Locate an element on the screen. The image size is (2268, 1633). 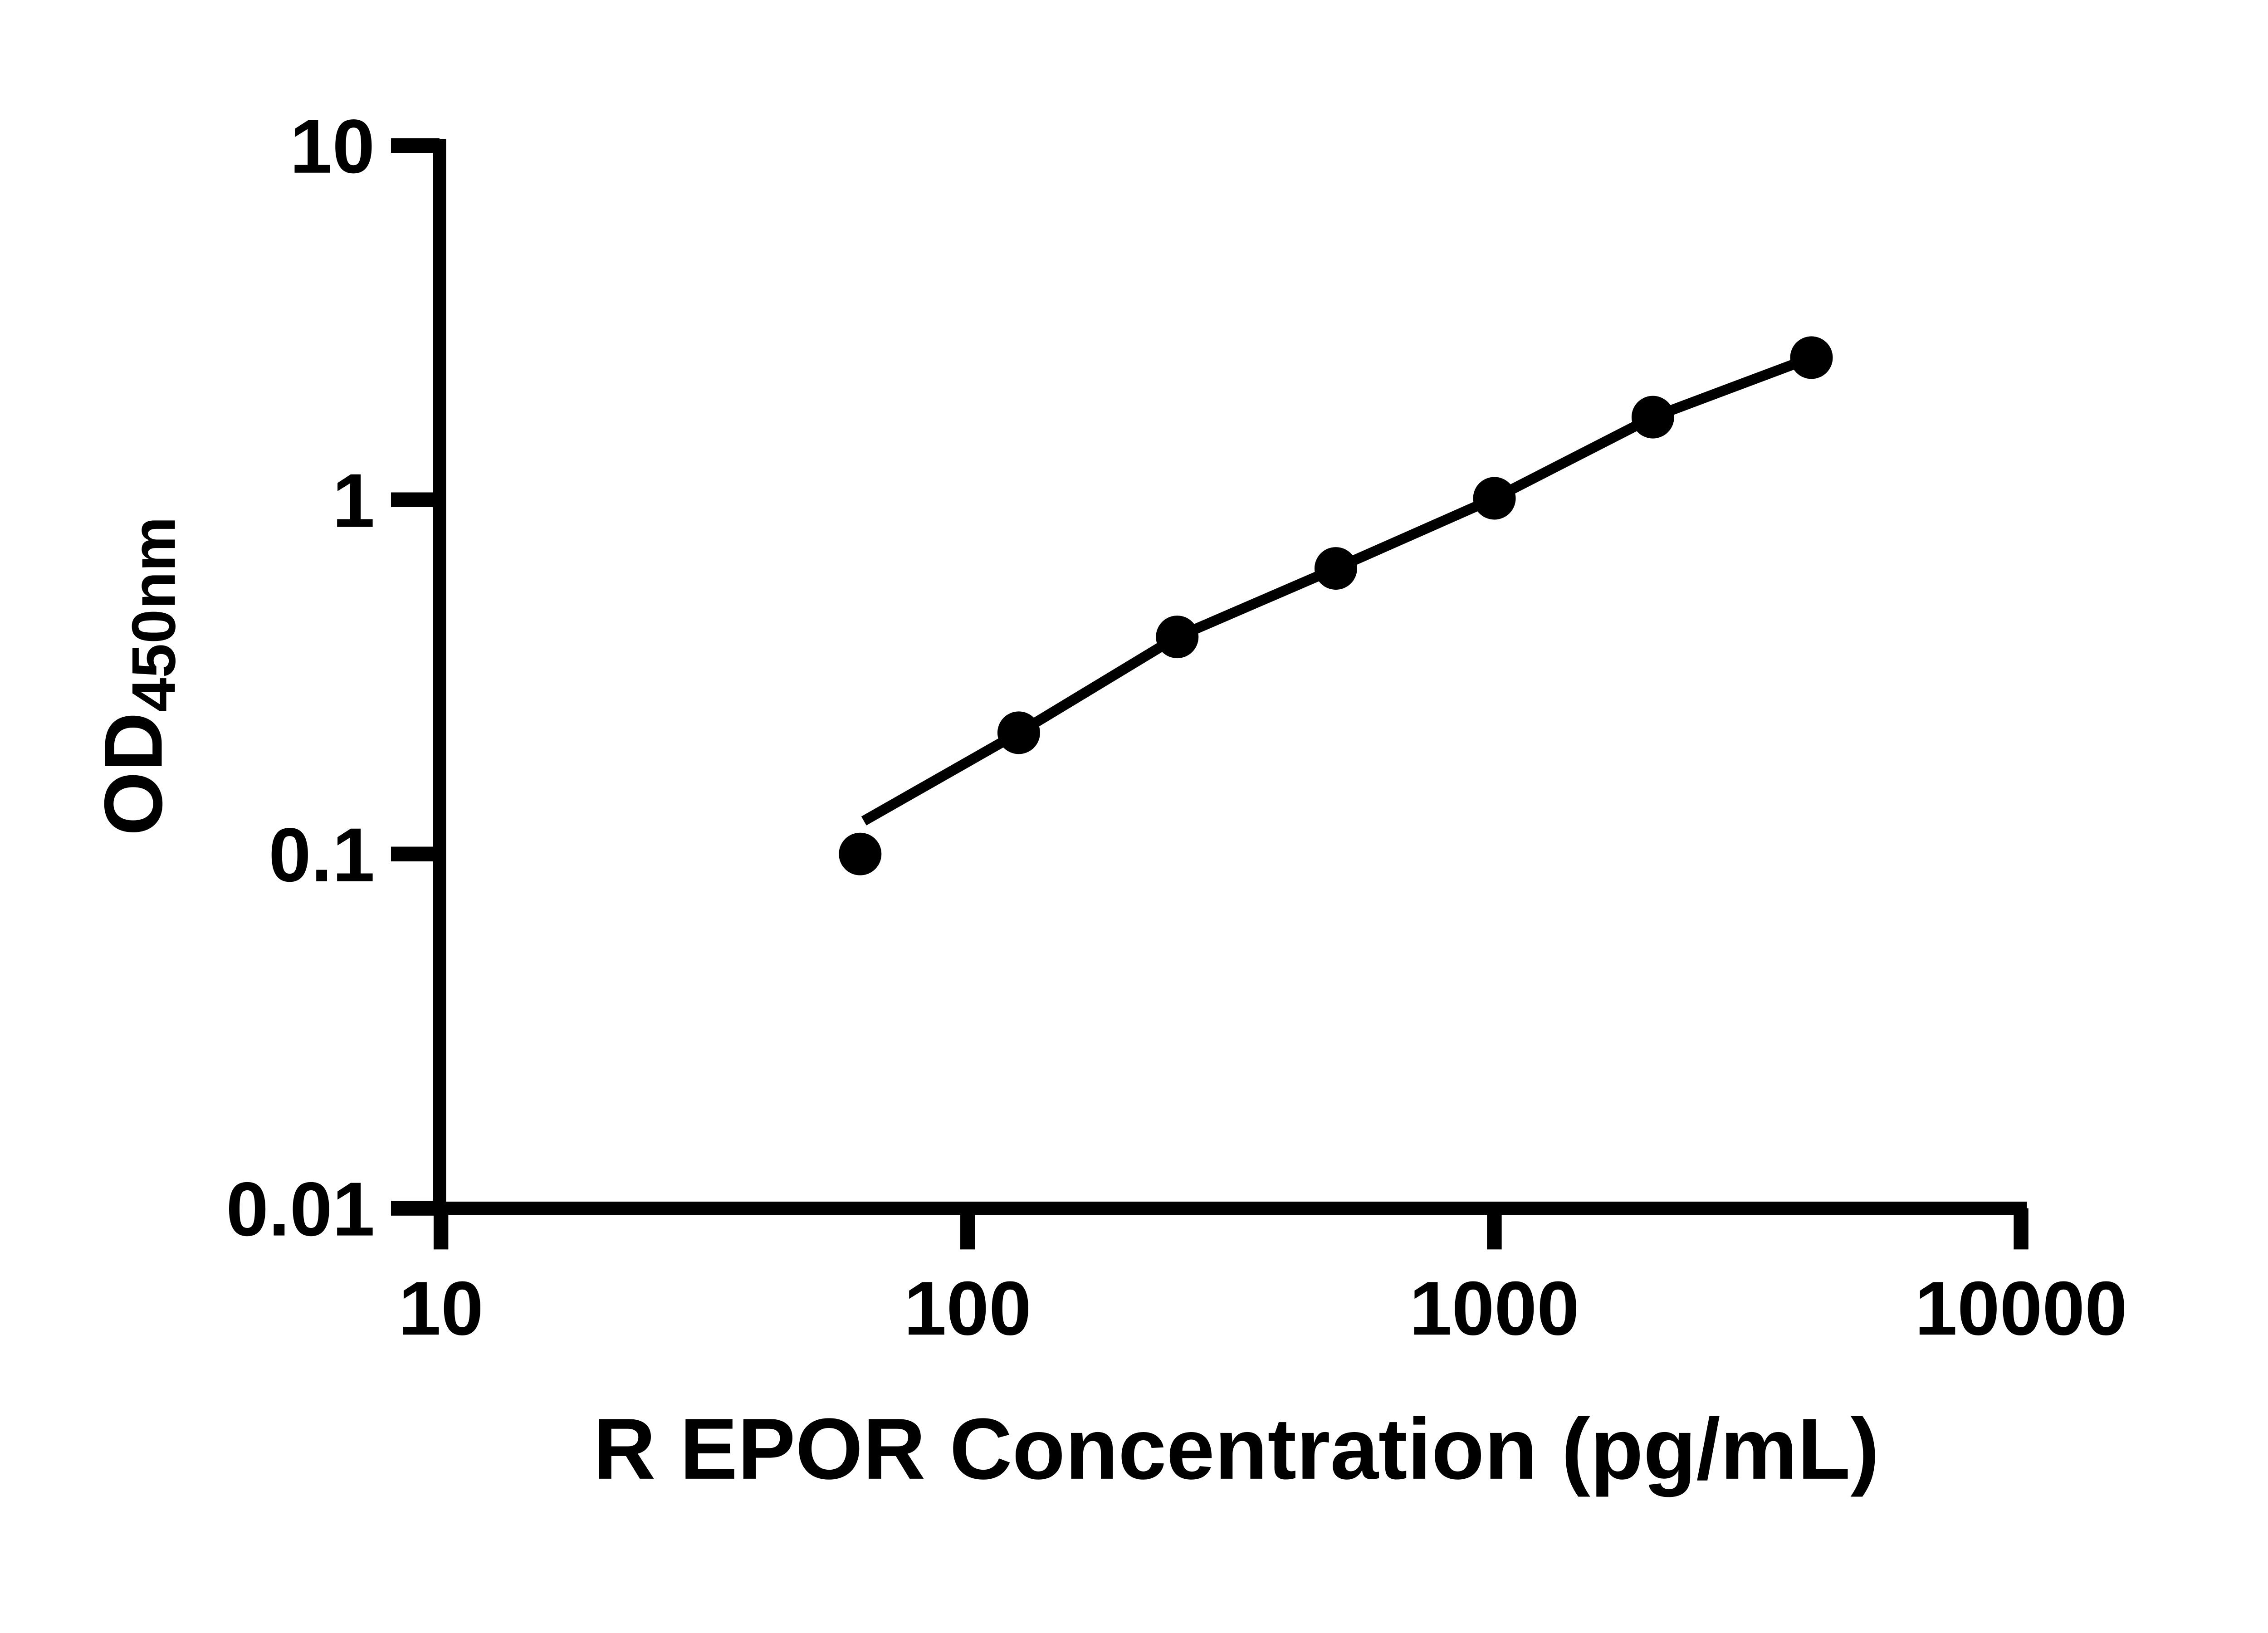
x-tick-label: 10000 is located at coordinates (2021, 1308).